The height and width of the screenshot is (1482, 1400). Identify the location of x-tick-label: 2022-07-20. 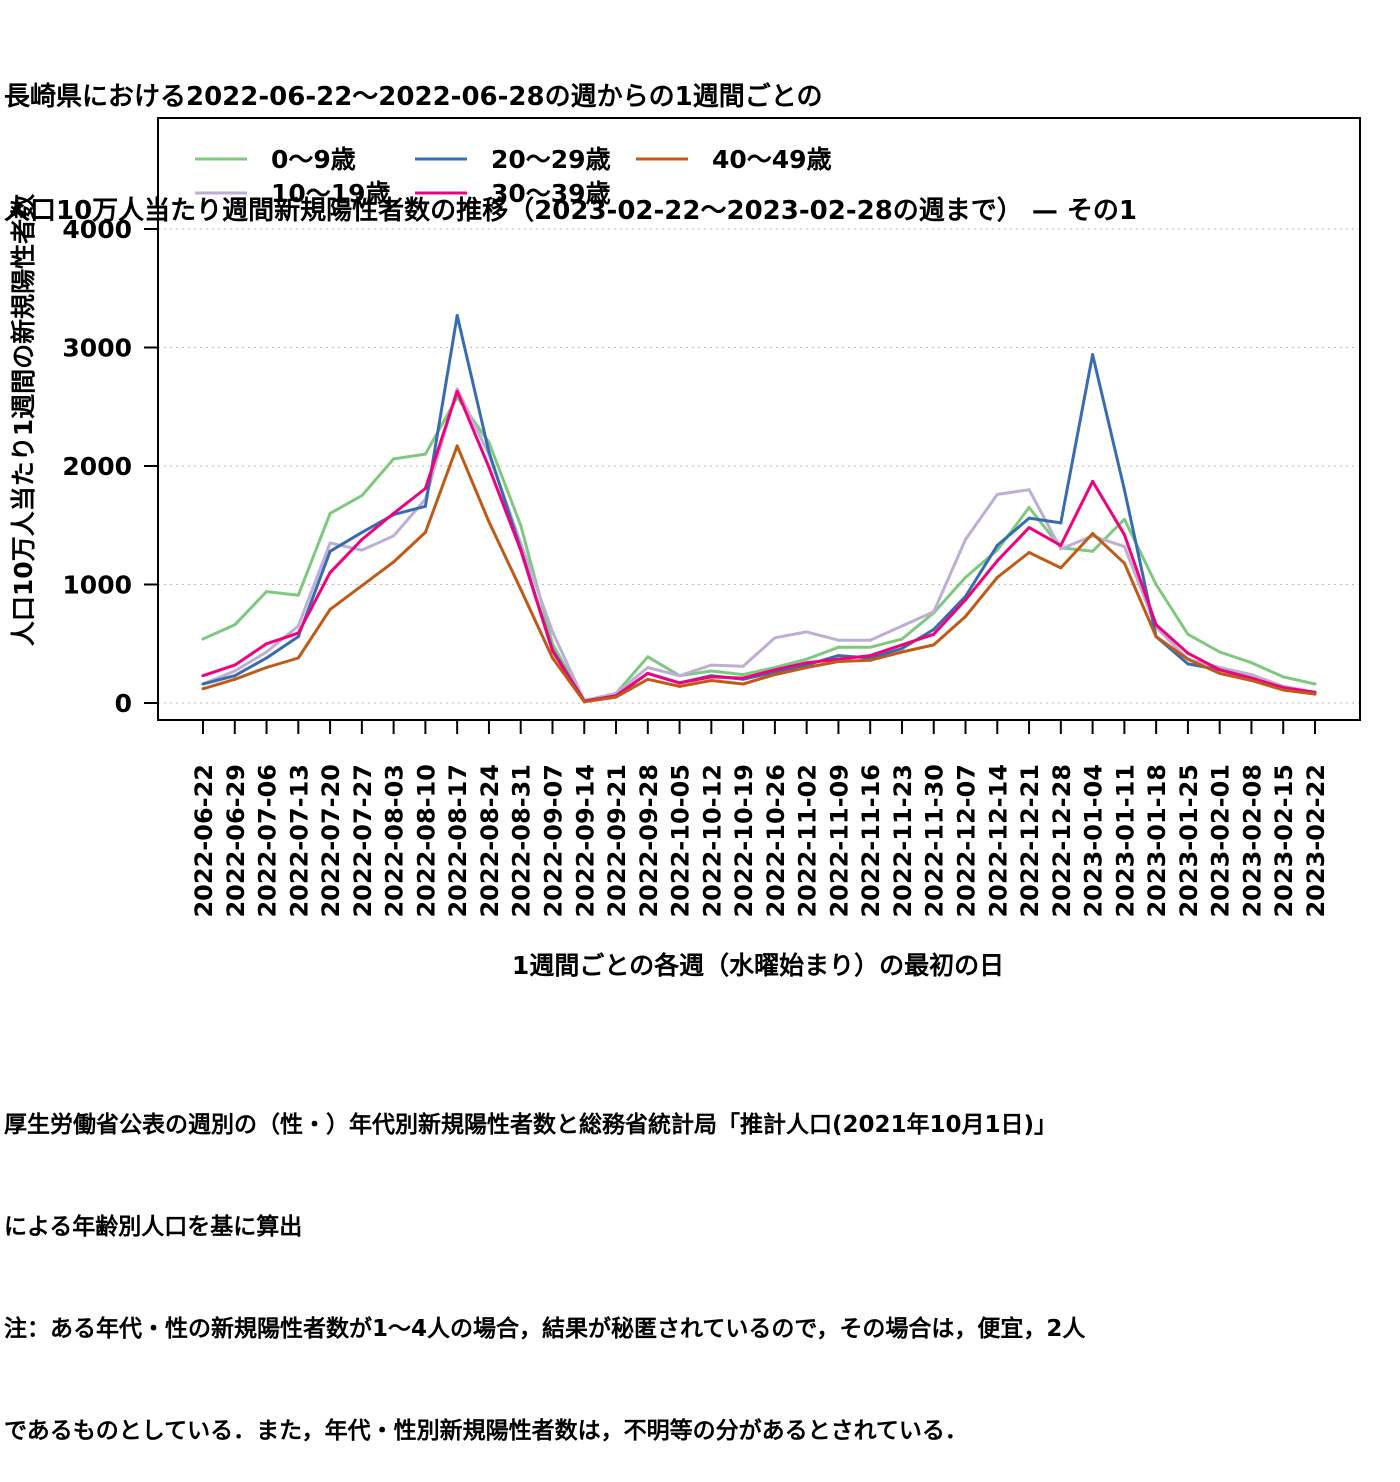
(331, 841).